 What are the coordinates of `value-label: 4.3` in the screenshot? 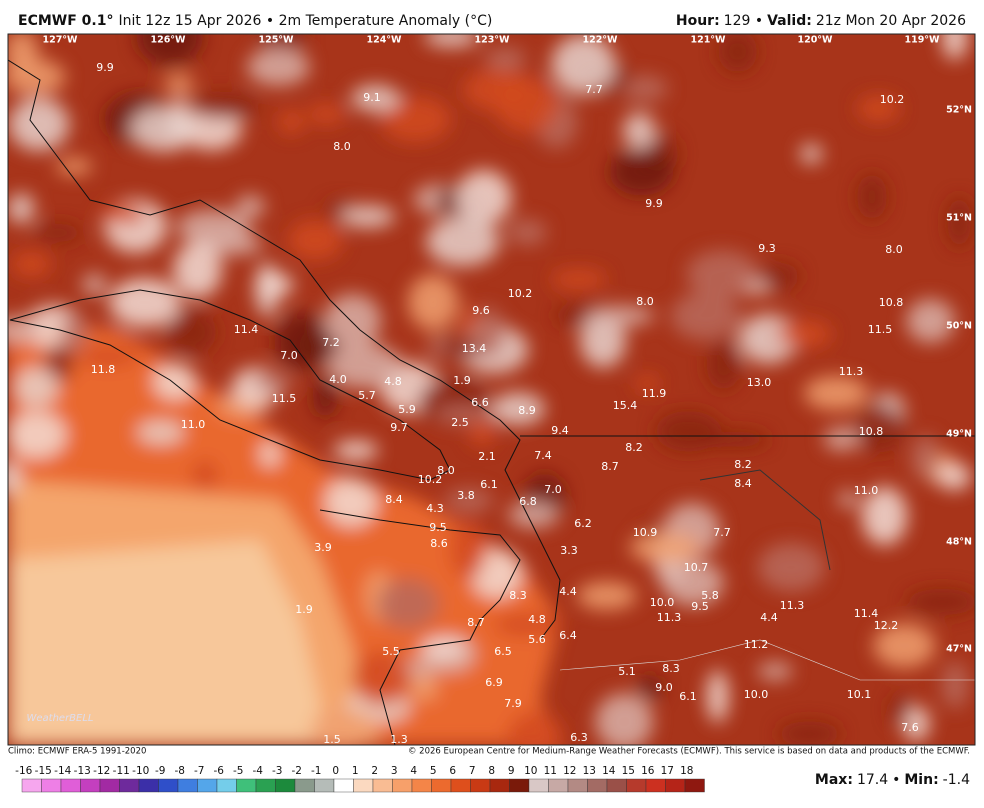 It's located at (435, 508).